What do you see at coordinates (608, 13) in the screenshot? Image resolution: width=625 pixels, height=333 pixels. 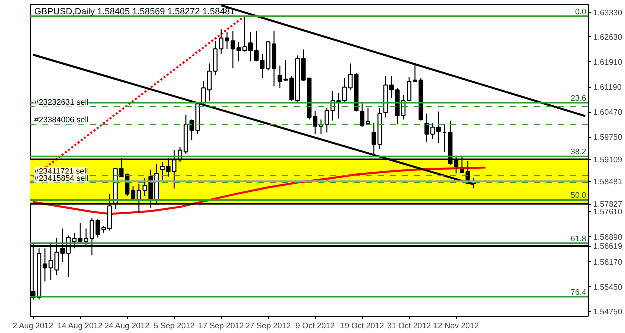 I see `y-tick-label: 1.63330` at bounding box center [608, 13].